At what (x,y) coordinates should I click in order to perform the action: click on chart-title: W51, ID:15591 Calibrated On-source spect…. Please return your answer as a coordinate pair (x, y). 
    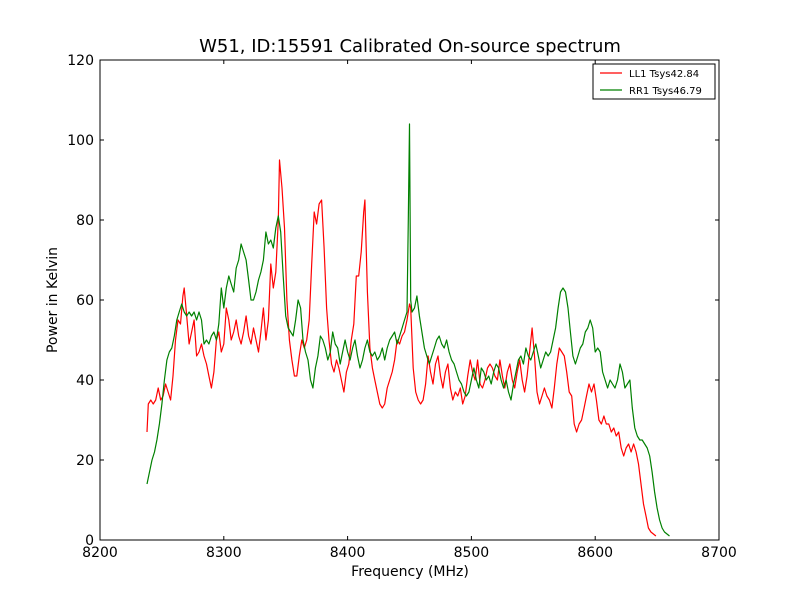
    Looking at the image, I should click on (410, 46).